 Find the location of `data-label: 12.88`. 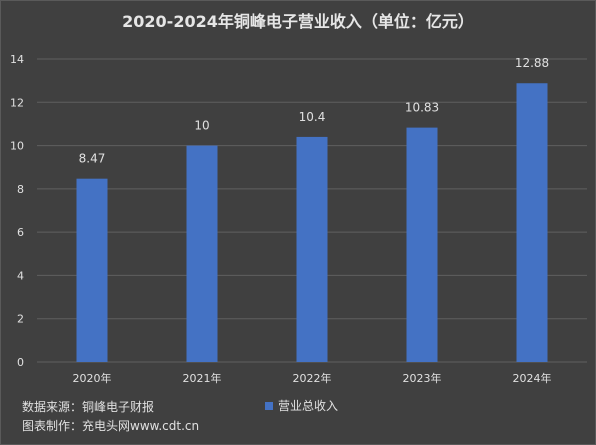

data-label: 12.88 is located at coordinates (532, 63).